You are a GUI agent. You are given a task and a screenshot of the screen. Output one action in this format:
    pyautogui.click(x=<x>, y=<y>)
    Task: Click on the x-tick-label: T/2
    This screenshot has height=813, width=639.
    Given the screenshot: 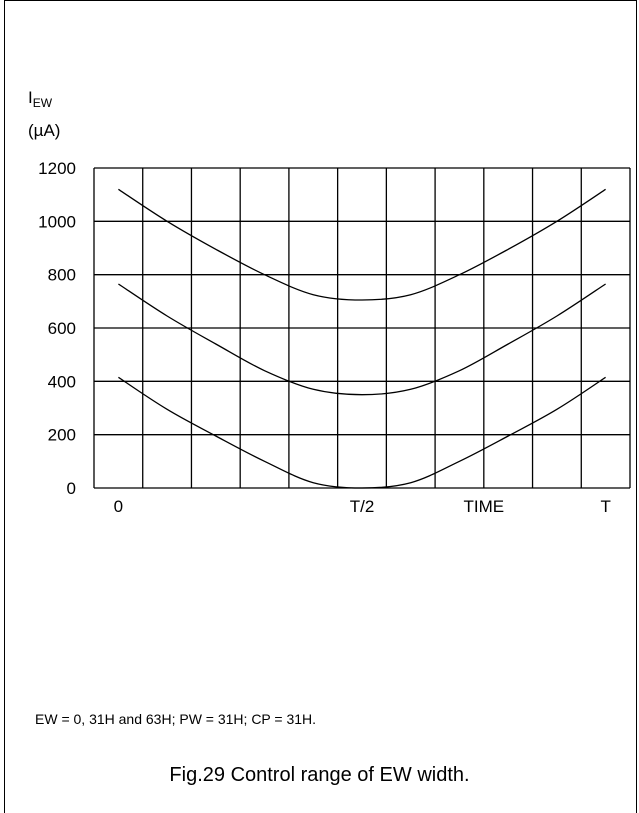 What is the action you would take?
    pyautogui.click(x=362, y=506)
    